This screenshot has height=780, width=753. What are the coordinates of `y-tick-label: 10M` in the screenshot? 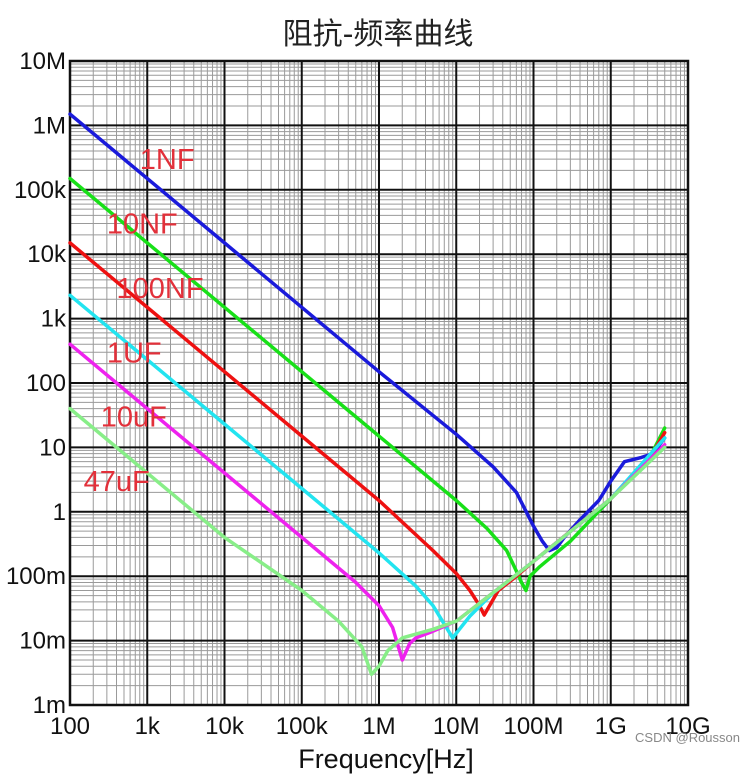 It's located at (42, 61).